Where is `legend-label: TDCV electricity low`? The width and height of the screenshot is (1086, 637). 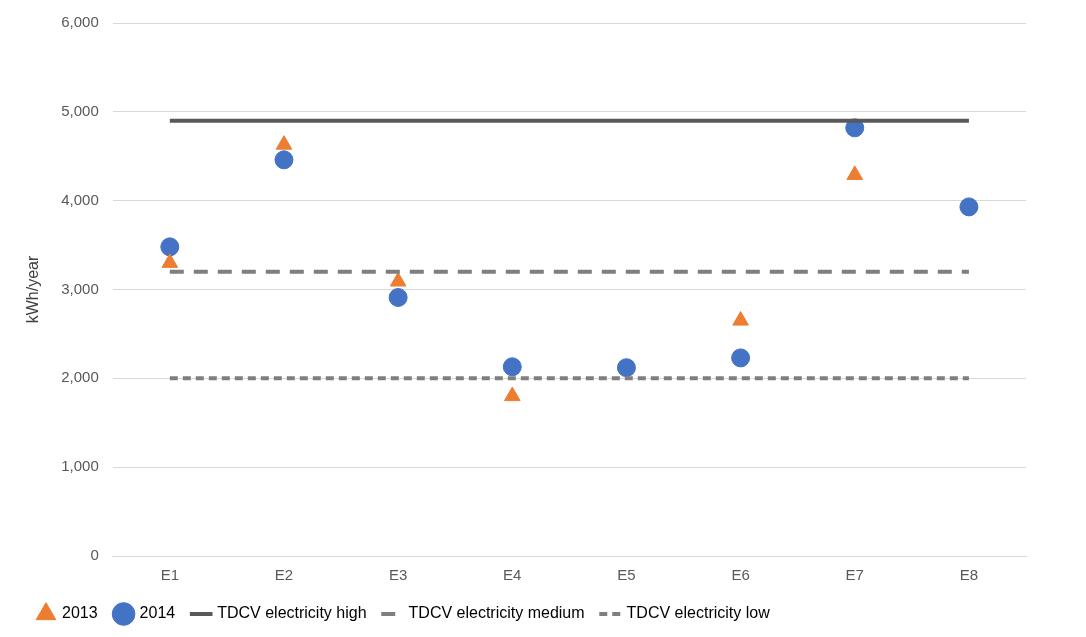 legend-label: TDCV electricity low is located at coordinates (698, 613).